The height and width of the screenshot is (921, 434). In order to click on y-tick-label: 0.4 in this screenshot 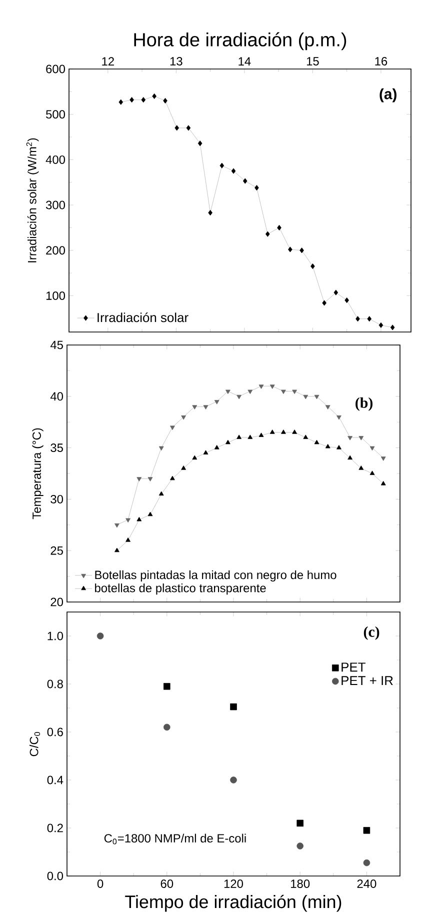, I will do `click(55, 780)`.